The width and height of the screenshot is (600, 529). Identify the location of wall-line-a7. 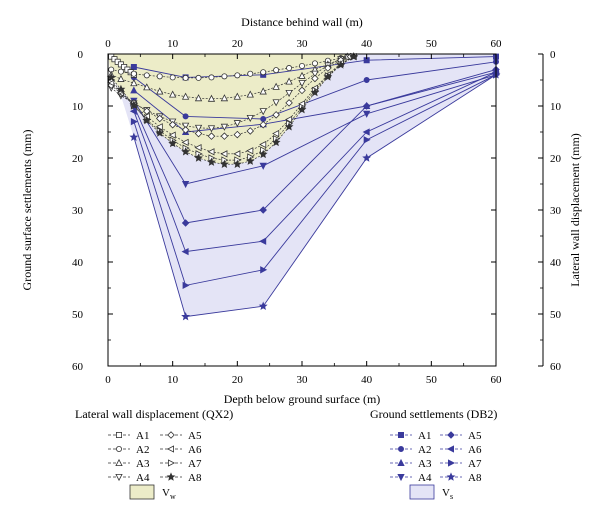
(232, 108).